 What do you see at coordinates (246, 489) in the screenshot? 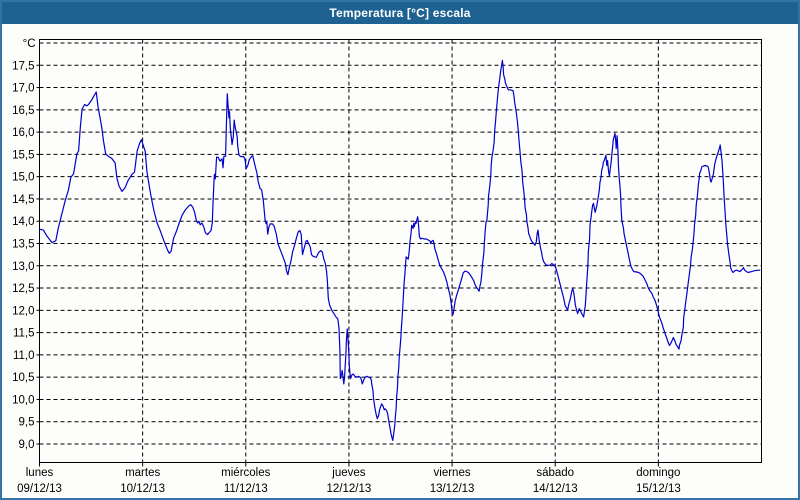
I see `day-date-label: 11/12/13` at bounding box center [246, 489].